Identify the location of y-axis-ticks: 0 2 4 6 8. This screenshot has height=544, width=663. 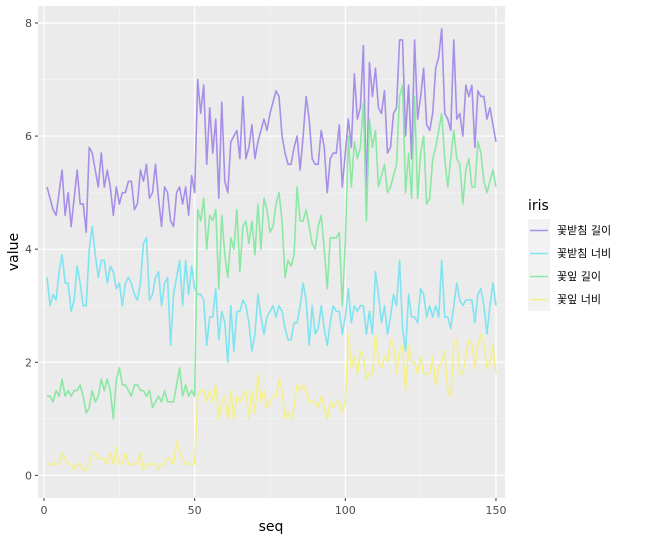
(31, 249).